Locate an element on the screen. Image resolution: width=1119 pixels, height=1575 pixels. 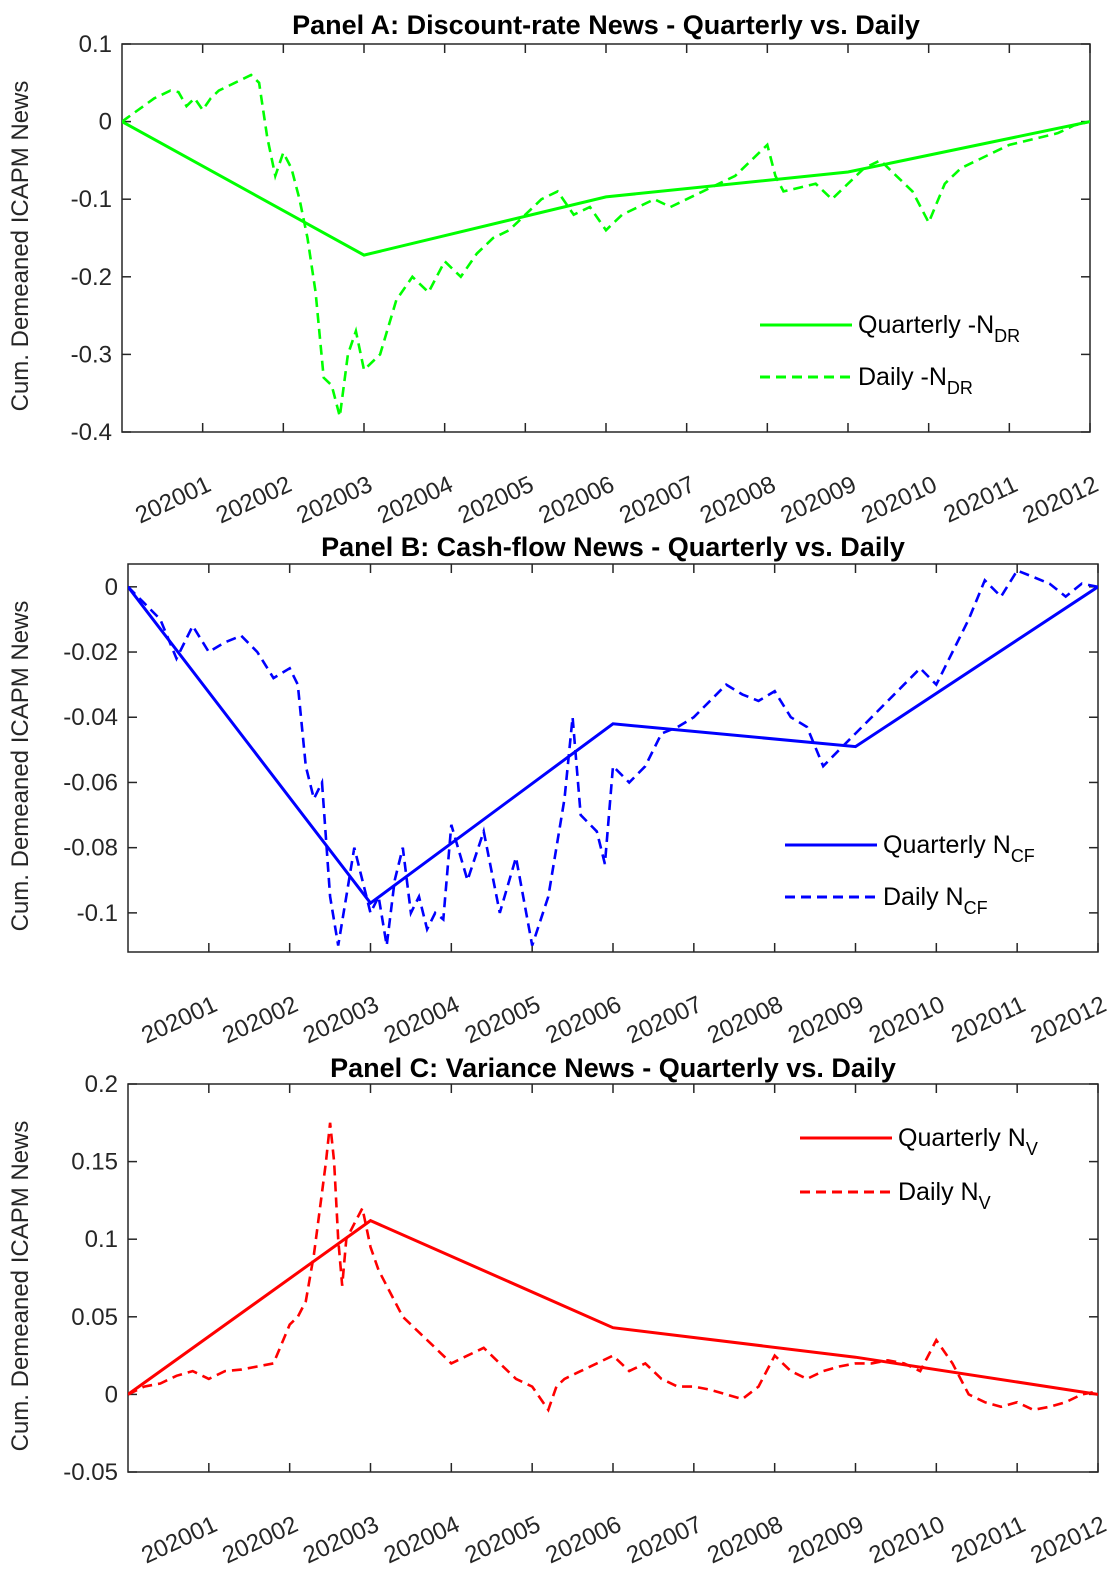
y-tick-label: -0.05 is located at coordinates (90, 1472).